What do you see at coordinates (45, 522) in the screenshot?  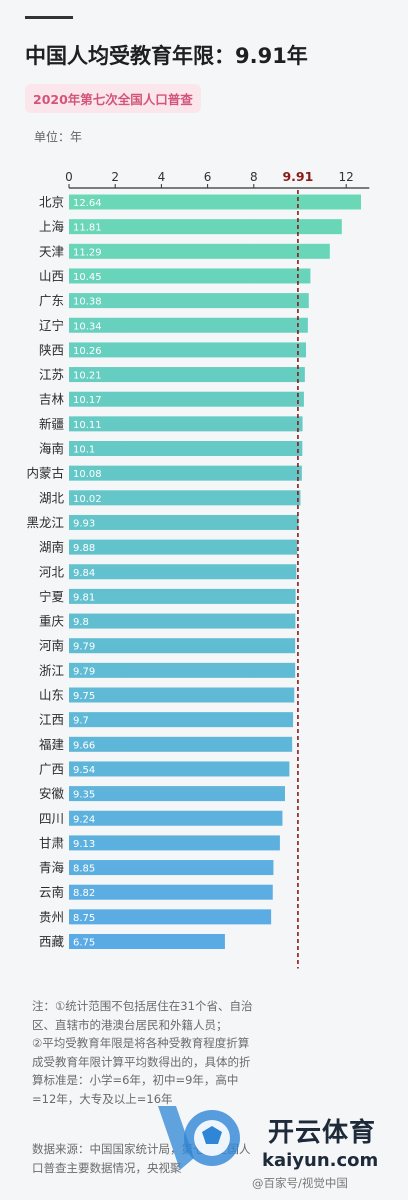 I see `province-label: 黑龙江` at bounding box center [45, 522].